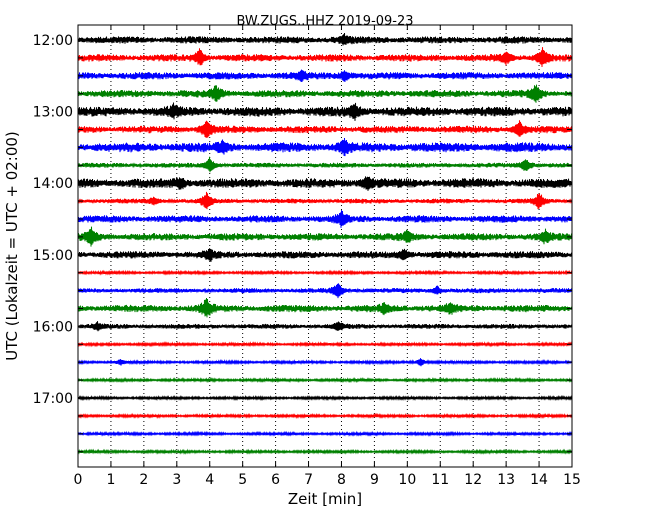 This screenshot has height=520, width=650. I want to click on x-tick-label: 7, so click(308, 480).